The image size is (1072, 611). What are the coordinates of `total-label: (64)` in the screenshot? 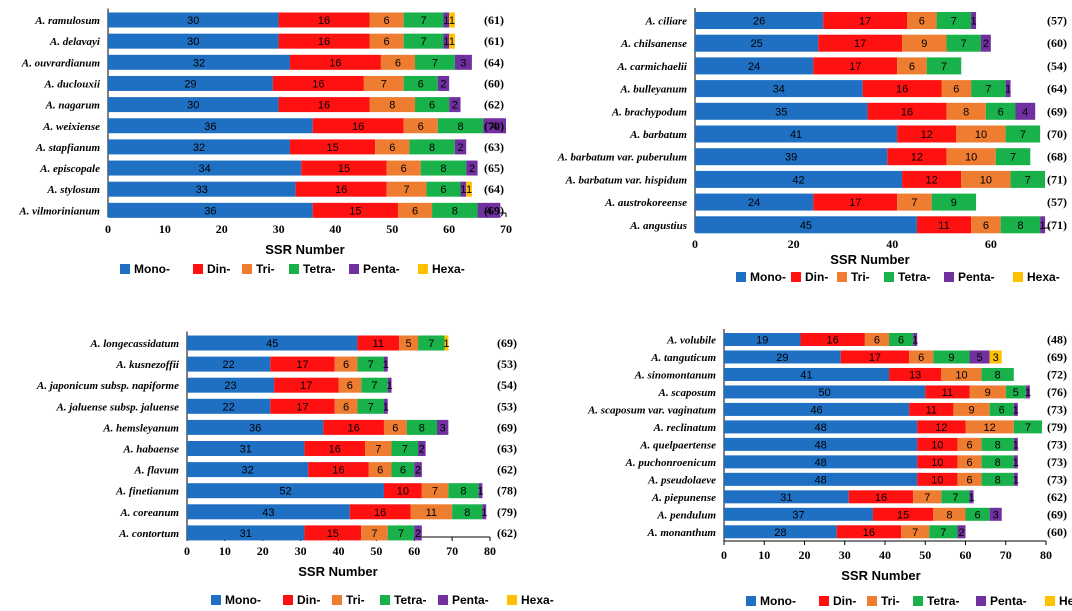 It's located at (494, 62).